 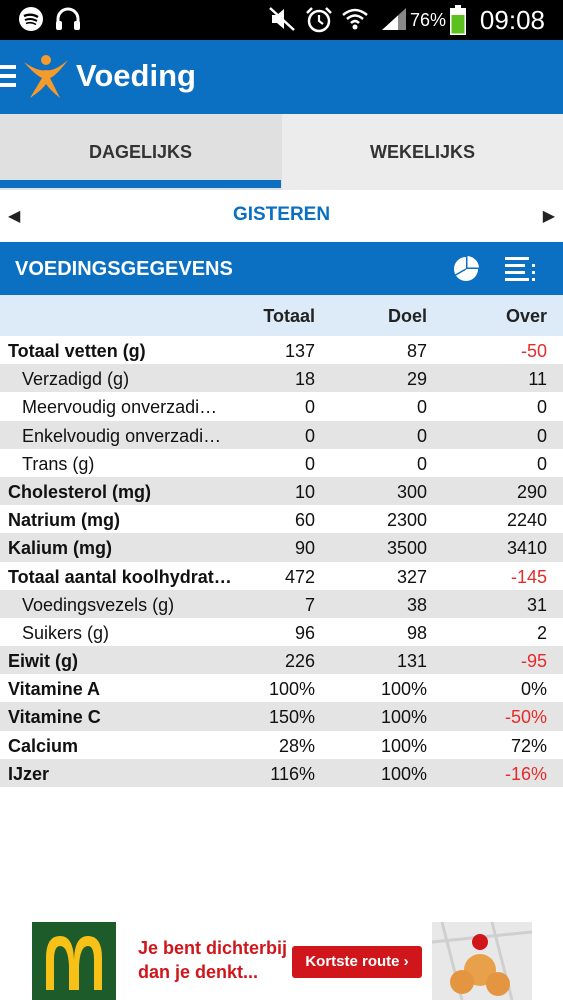 I want to click on tab-weekly: WEKELIJKS, so click(x=422, y=152).